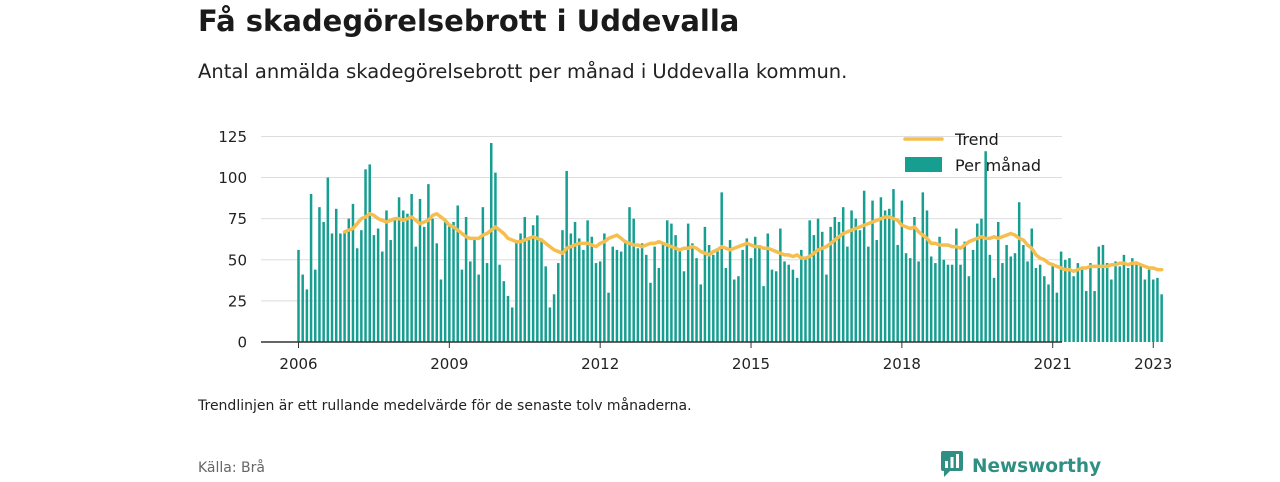 This screenshot has width=1280, height=482. What do you see at coordinates (751, 364) in the screenshot?
I see `x-tick-label: 2015` at bounding box center [751, 364].